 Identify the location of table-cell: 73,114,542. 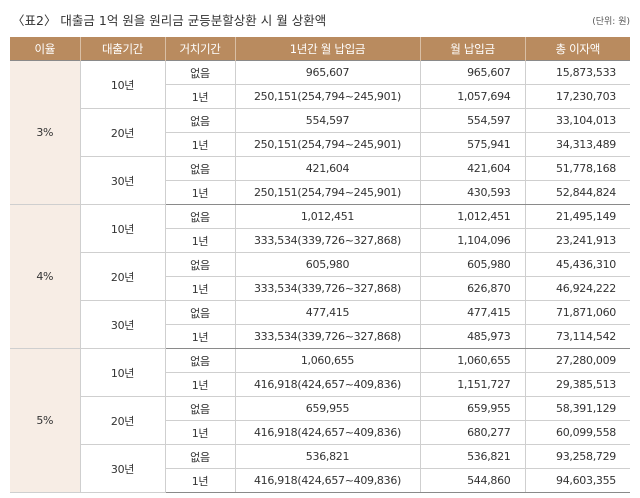
(577, 336).